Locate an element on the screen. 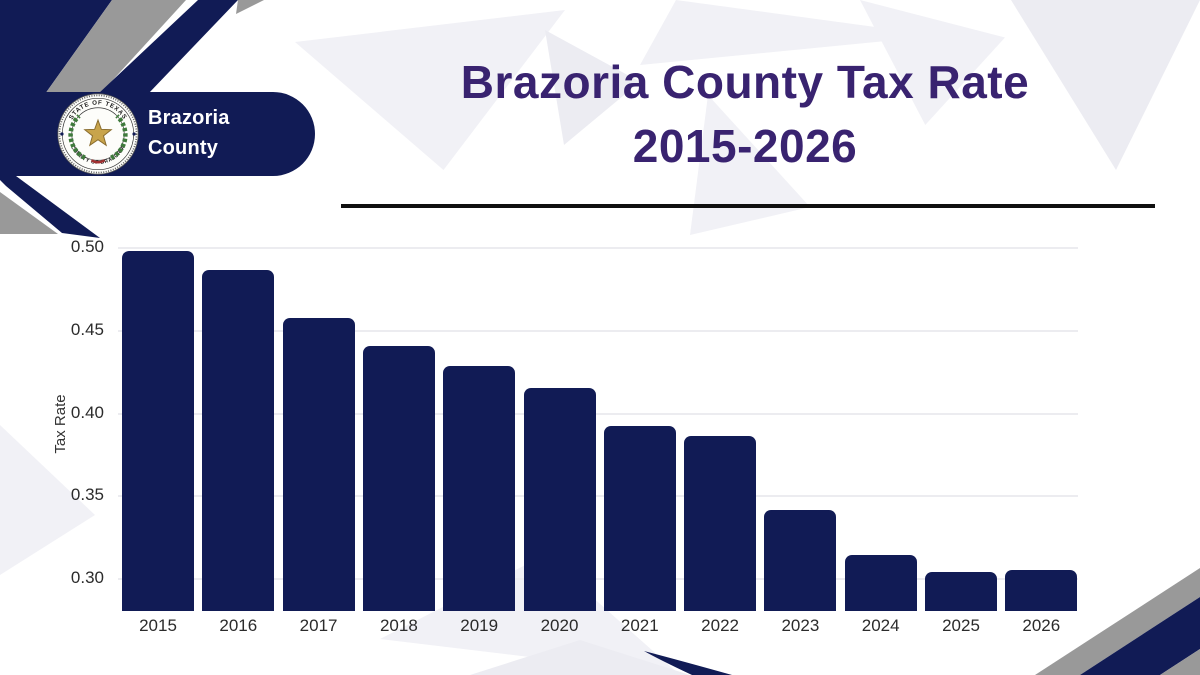 This screenshot has width=1200, height=675. x-tick-2021: 2021 is located at coordinates (639, 625).